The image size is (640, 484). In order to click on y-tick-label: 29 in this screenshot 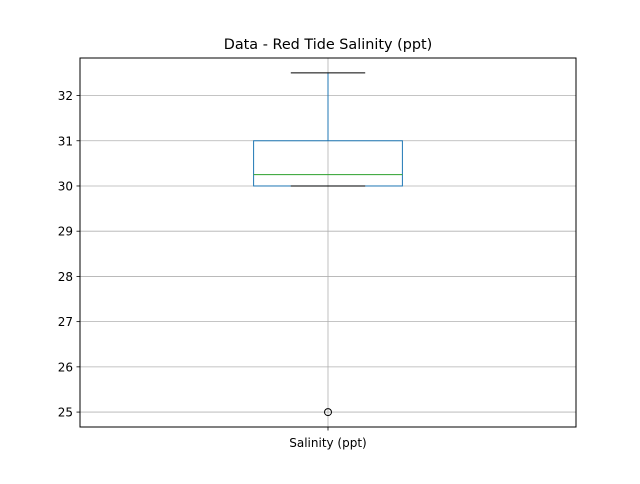, I will do `click(65, 232)`.